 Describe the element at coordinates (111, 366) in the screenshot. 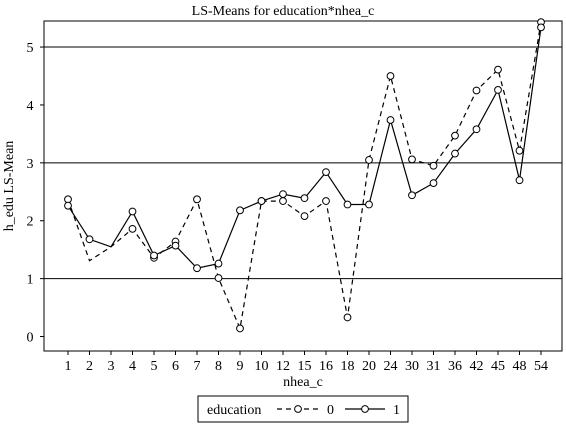

I see `x-tick-label: 3` at that location.